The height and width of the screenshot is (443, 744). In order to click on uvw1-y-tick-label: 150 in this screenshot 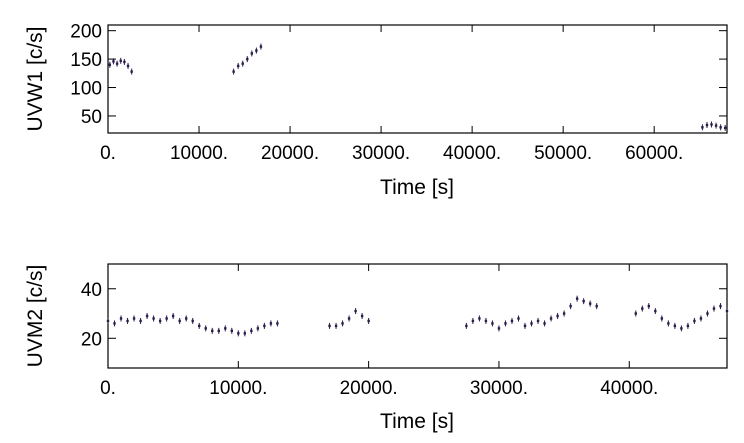, I will do `click(86, 60)`.